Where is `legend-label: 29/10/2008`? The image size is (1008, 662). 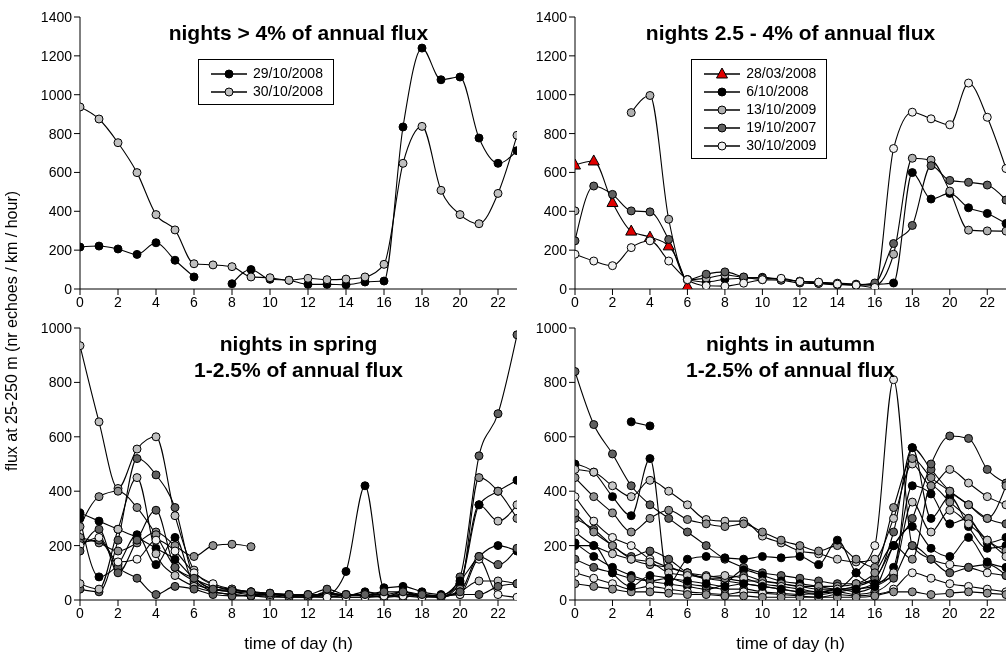 legend-label: 29/10/2008 is located at coordinates (287, 73).